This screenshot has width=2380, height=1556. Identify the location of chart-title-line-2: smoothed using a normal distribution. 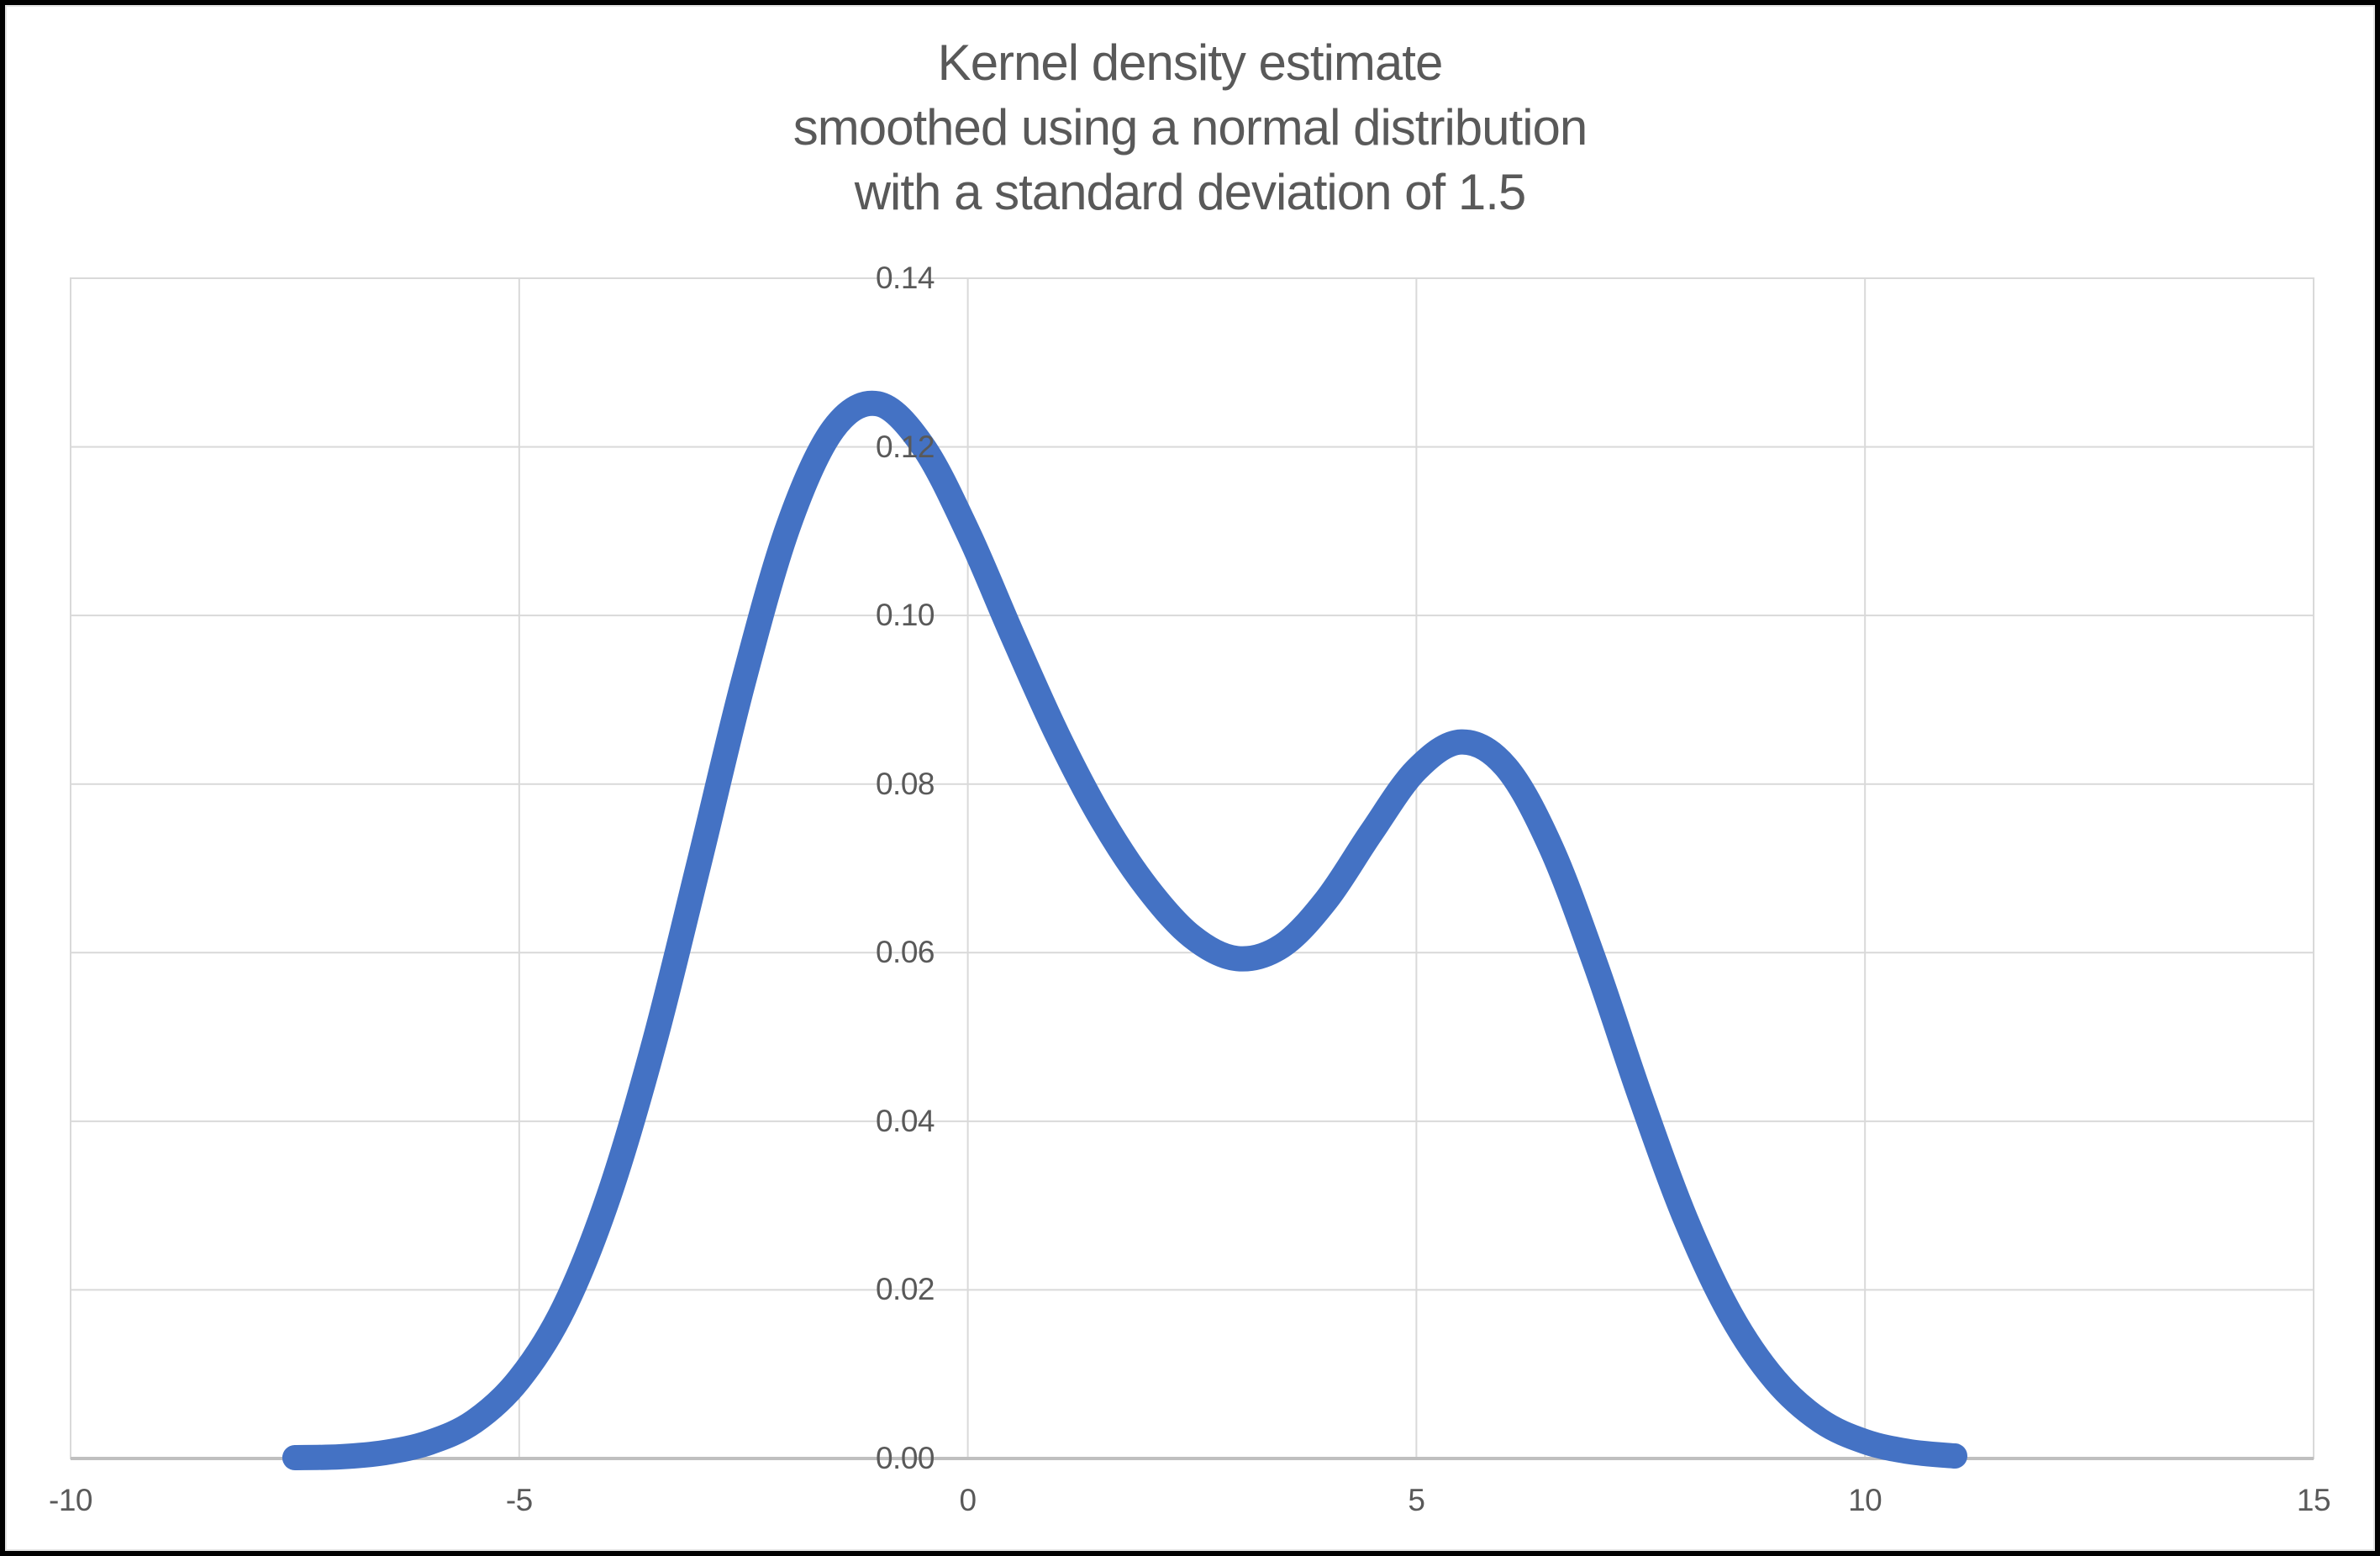
(1190, 128).